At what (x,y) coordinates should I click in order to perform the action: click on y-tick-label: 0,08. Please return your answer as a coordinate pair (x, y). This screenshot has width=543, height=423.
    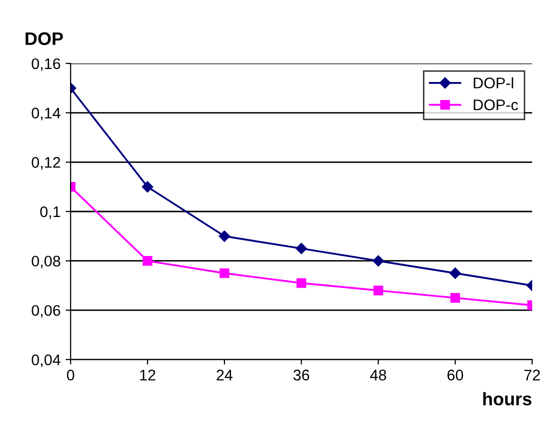
    Looking at the image, I should click on (46, 262).